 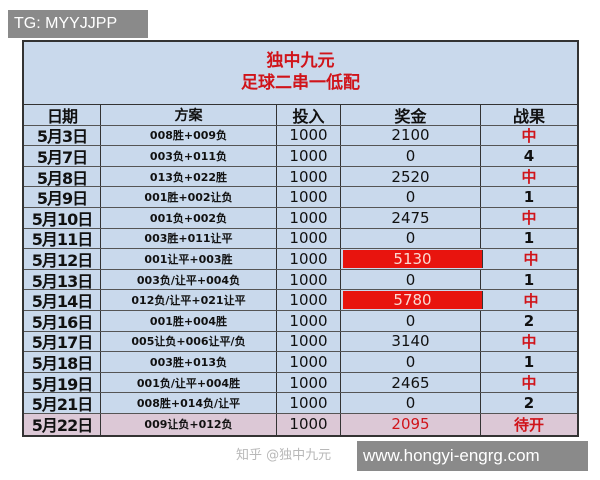 What do you see at coordinates (62, 383) in the screenshot?
I see `date-cell: 5月19日` at bounding box center [62, 383].